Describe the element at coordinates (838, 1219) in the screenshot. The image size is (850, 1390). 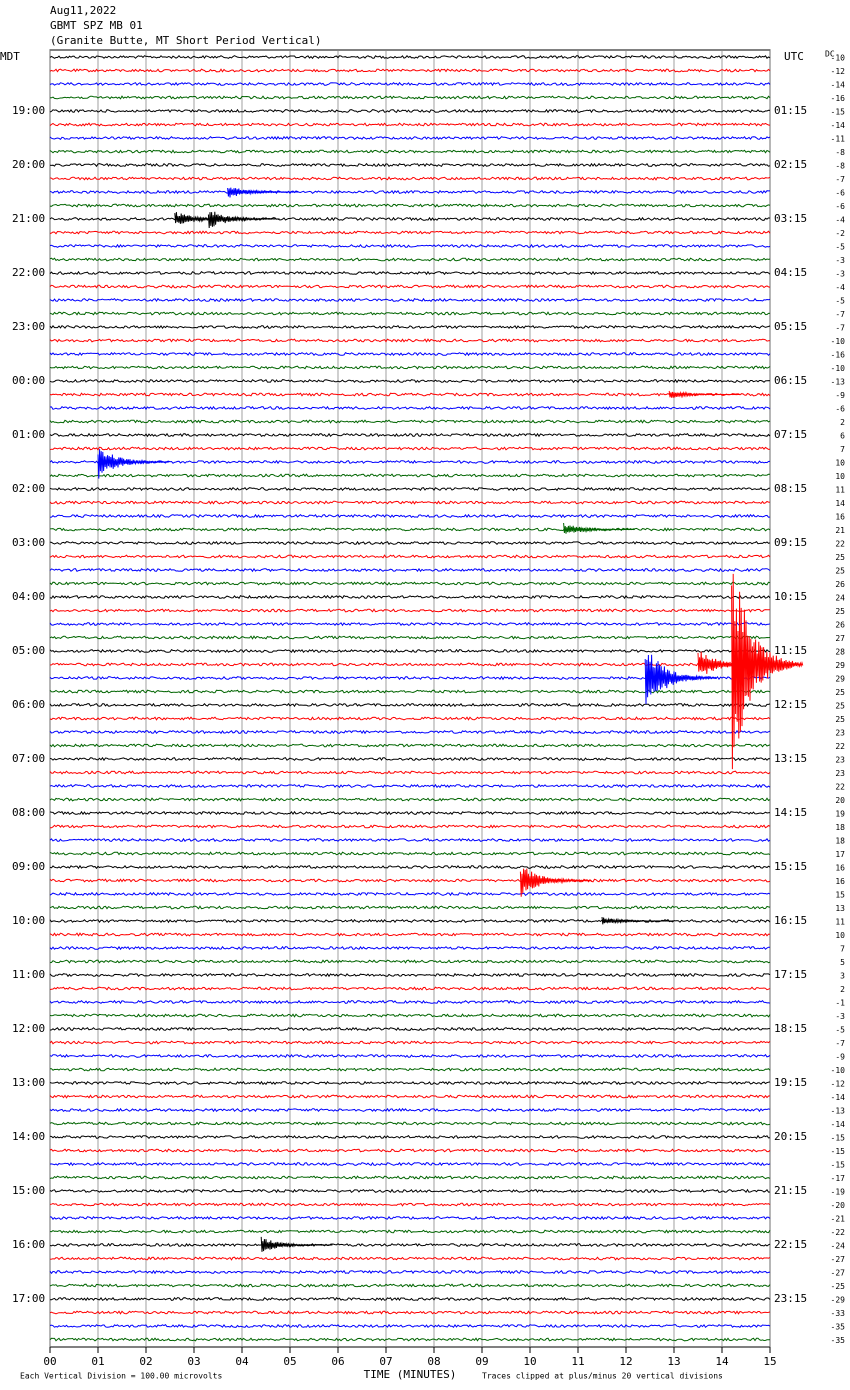
I see `dc-value: -21` at that location.